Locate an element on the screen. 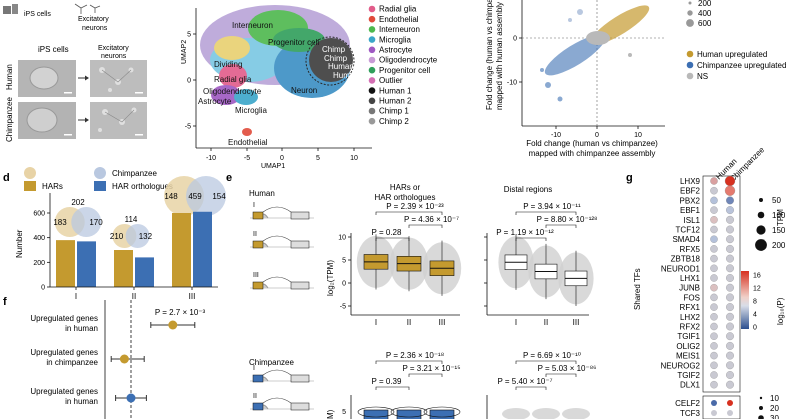 The image size is (800, 419). d-ylabel: Number is located at coordinates (19, 243).